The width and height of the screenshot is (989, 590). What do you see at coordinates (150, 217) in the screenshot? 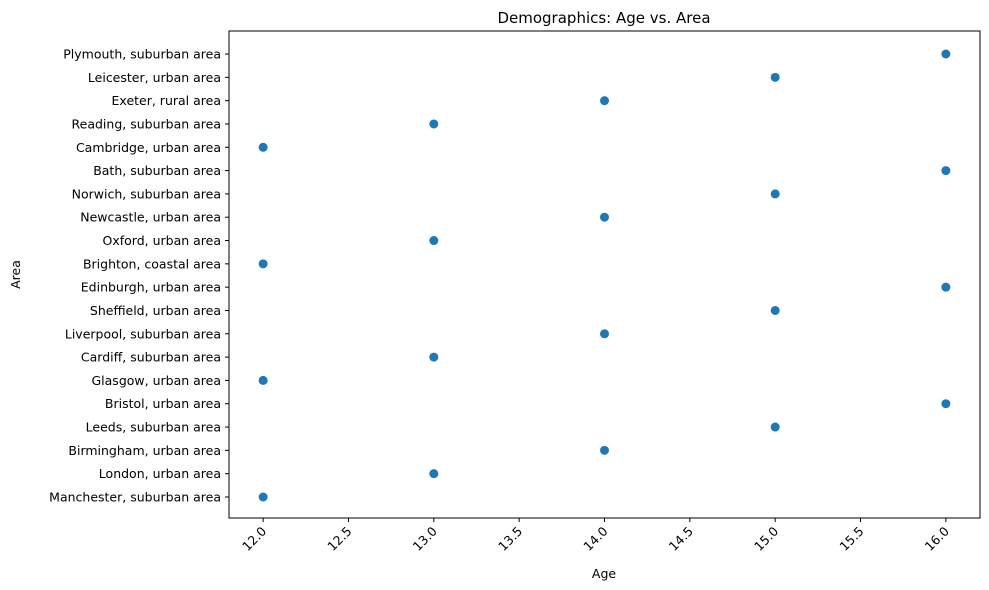
I see `y-tick-label: Newcastle, urban area` at bounding box center [150, 217].